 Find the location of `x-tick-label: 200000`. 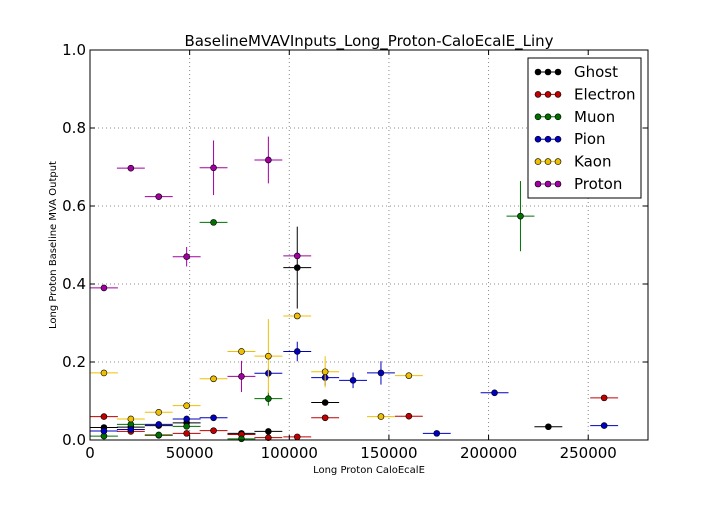

x-tick-label: 200000 is located at coordinates (488, 453).